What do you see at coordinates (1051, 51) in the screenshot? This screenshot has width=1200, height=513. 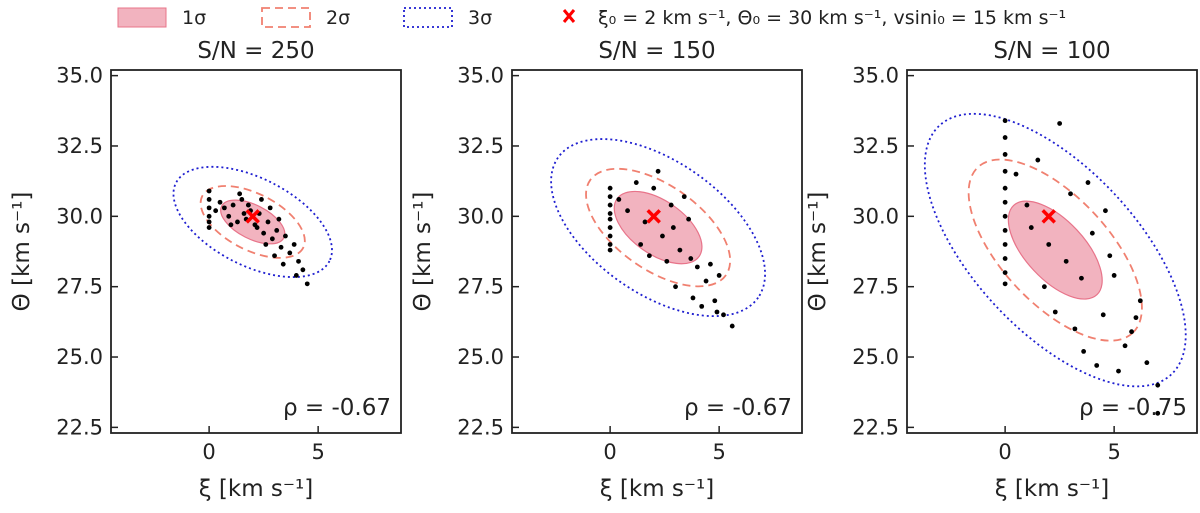 I see `chart-title: S/N = 100` at bounding box center [1051, 51].